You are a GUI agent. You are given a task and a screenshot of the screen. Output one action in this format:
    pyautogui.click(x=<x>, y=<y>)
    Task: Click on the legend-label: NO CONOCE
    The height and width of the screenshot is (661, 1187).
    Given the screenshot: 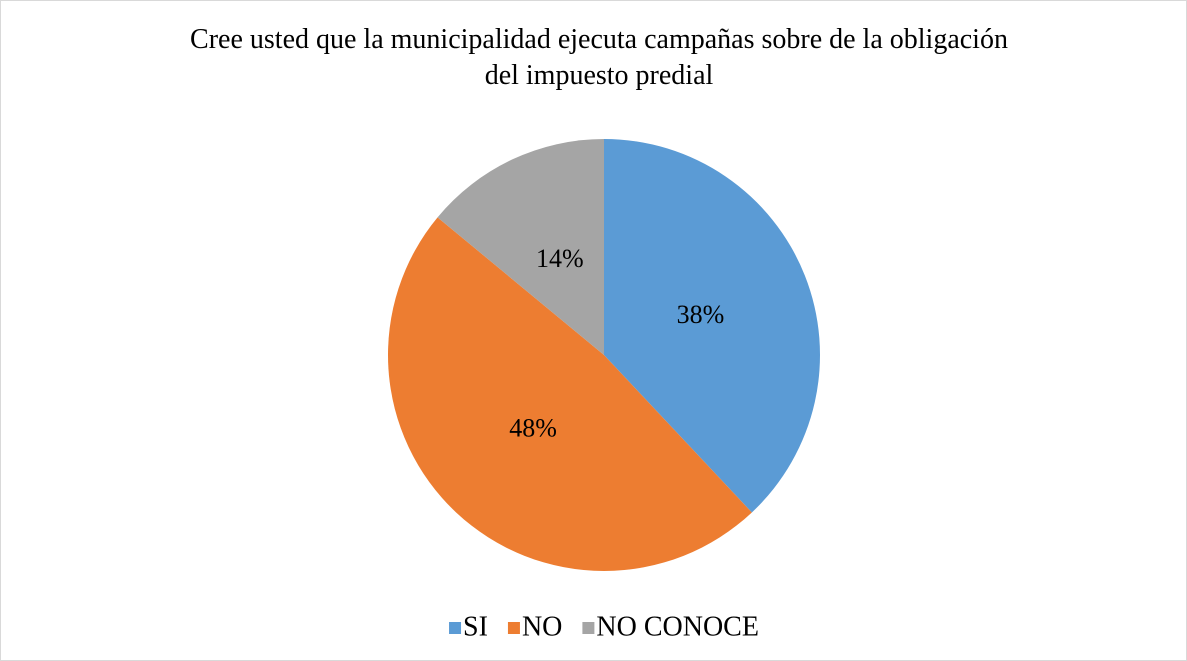 What is the action you would take?
    pyautogui.click(x=677, y=626)
    